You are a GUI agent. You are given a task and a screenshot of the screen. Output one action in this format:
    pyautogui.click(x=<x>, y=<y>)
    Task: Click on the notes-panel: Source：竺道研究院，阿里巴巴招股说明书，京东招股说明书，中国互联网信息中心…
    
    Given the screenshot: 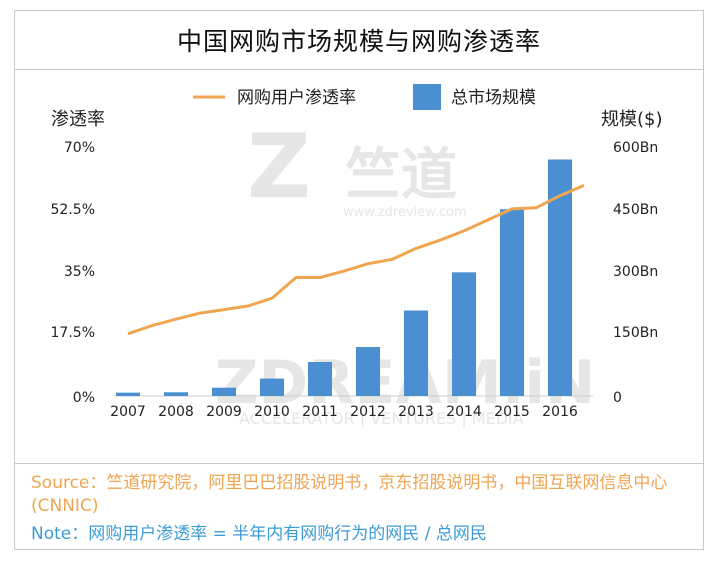 What is the action you would take?
    pyautogui.click(x=359, y=506)
    